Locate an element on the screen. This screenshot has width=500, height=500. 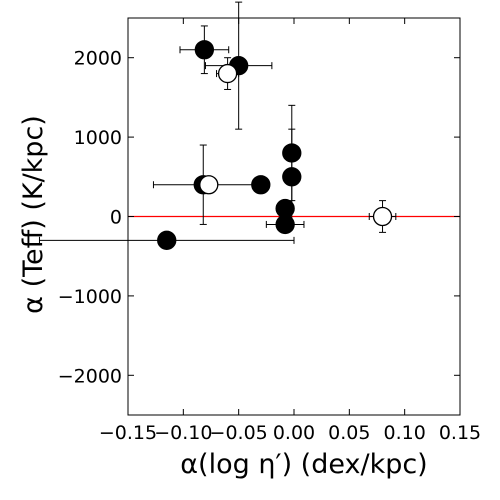
y-tick-label: −1000 is located at coordinates (90, 297).